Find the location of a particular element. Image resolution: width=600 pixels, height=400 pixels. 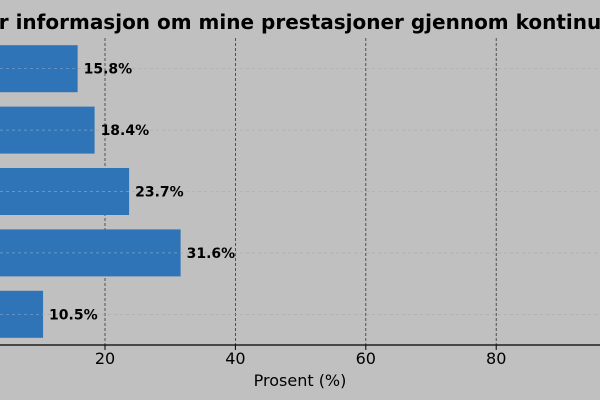

bar-value-label: 15.8% is located at coordinates (108, 70).